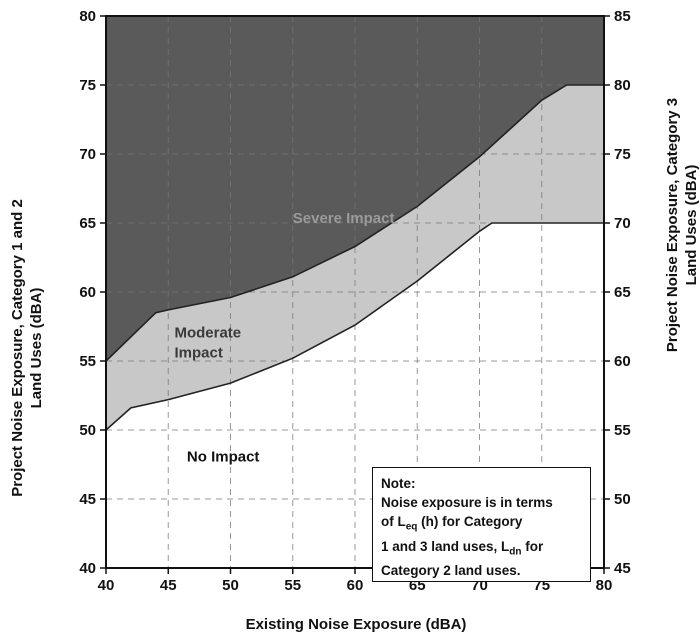  Describe the element at coordinates (87, 499) in the screenshot. I see `left-tick-label: 45` at that location.